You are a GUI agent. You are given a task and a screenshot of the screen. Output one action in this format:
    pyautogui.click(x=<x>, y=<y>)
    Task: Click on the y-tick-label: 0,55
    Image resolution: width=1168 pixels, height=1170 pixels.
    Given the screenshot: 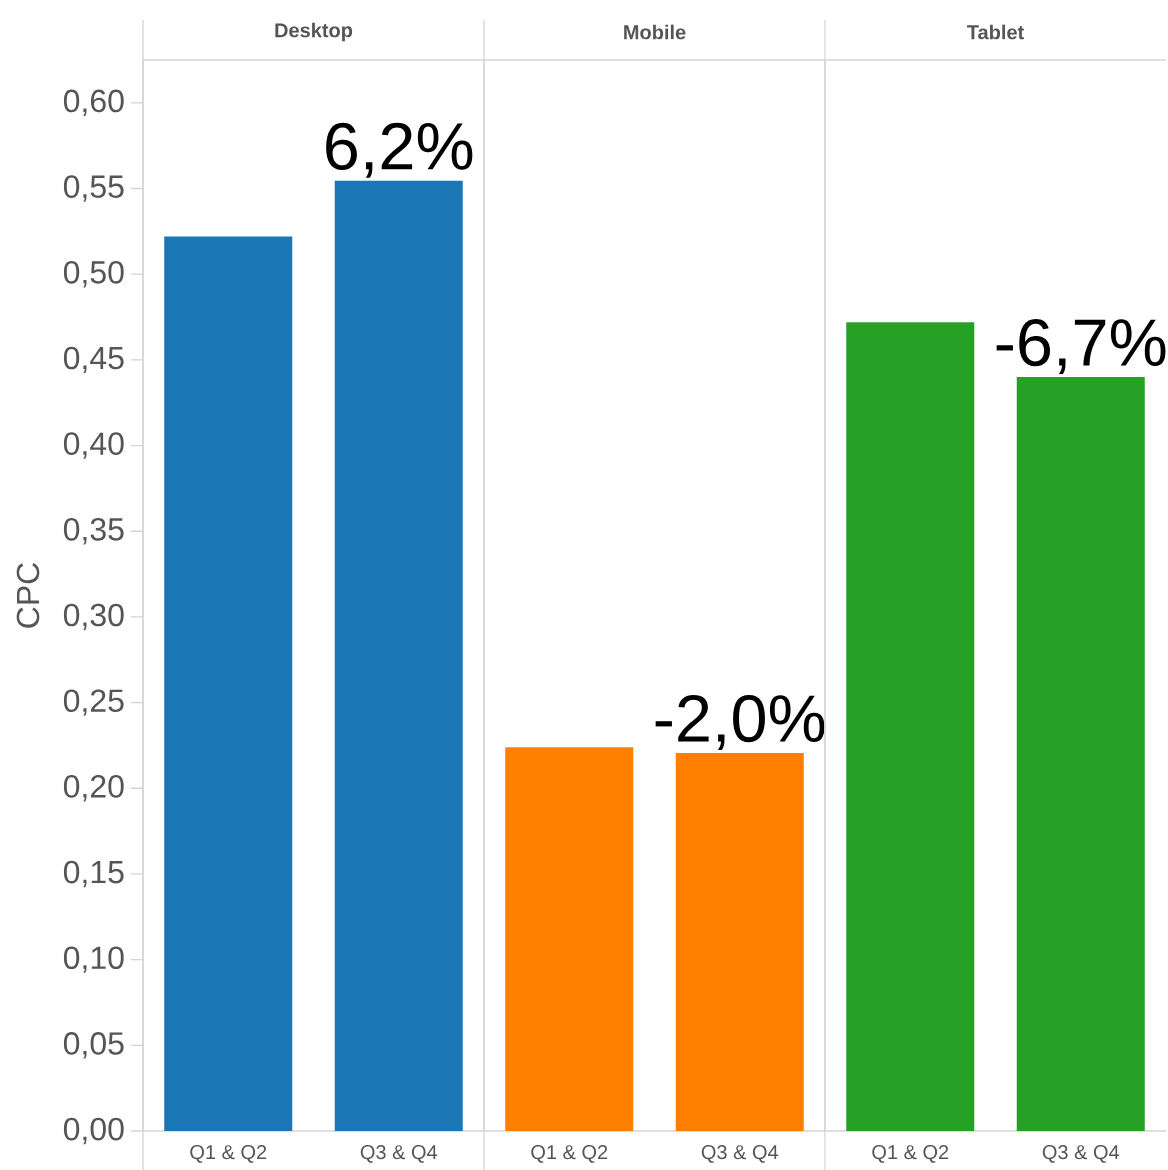 What is the action you would take?
    pyautogui.click(x=93, y=188)
    